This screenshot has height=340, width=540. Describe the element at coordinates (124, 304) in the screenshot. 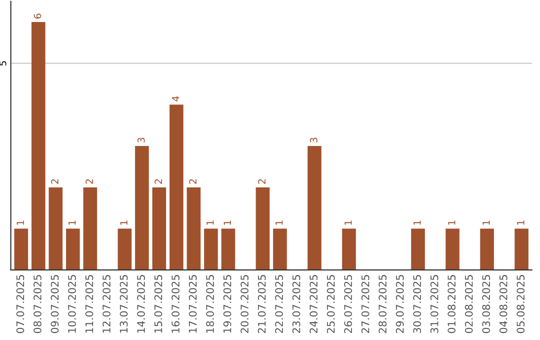

I see `x-tick-label: 13.07.2025` at that location.